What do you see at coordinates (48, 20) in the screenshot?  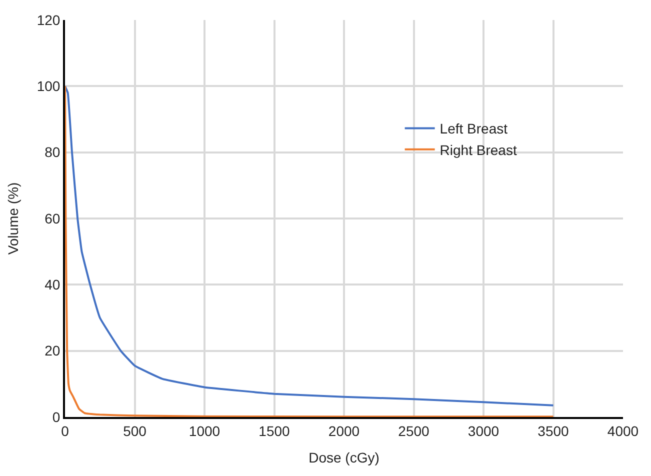 I see `y-tick-label: 120` at bounding box center [48, 20].